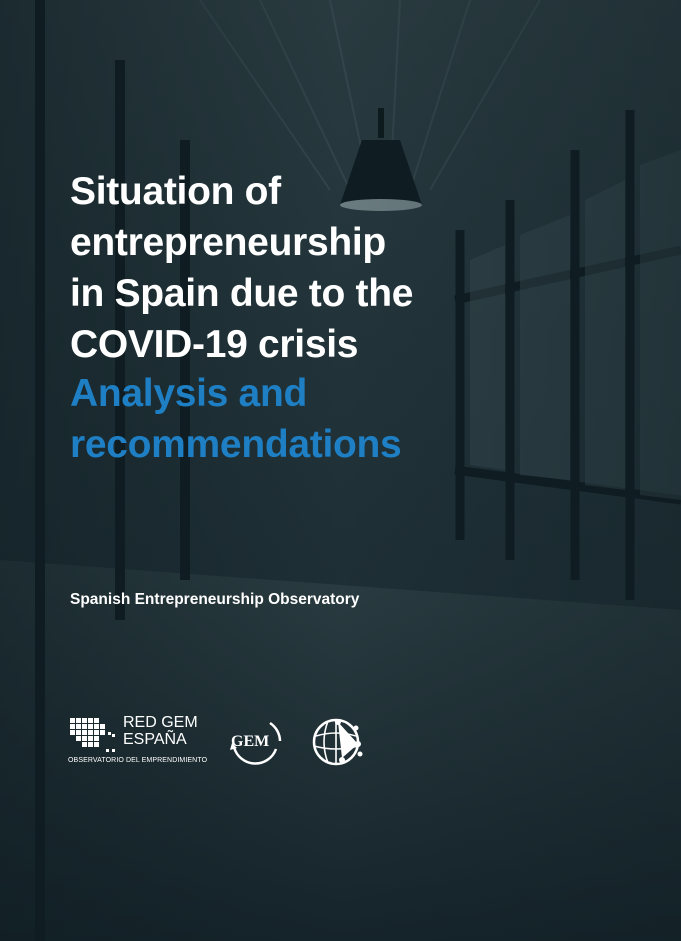 This screenshot has width=681, height=941. What do you see at coordinates (242, 293) in the screenshot?
I see `title-line: in Spain due to the` at bounding box center [242, 293].